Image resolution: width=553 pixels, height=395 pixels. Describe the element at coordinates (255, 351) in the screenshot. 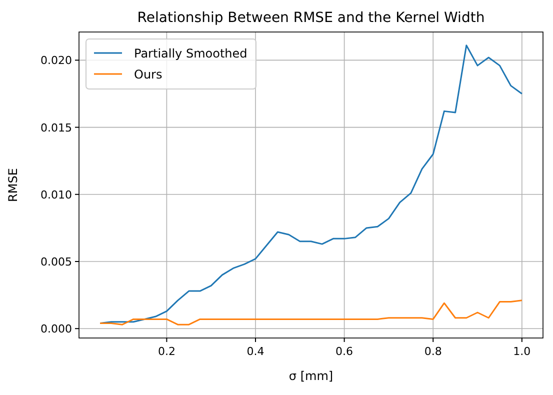

I see `x-tick-label: 0.4` at that location.